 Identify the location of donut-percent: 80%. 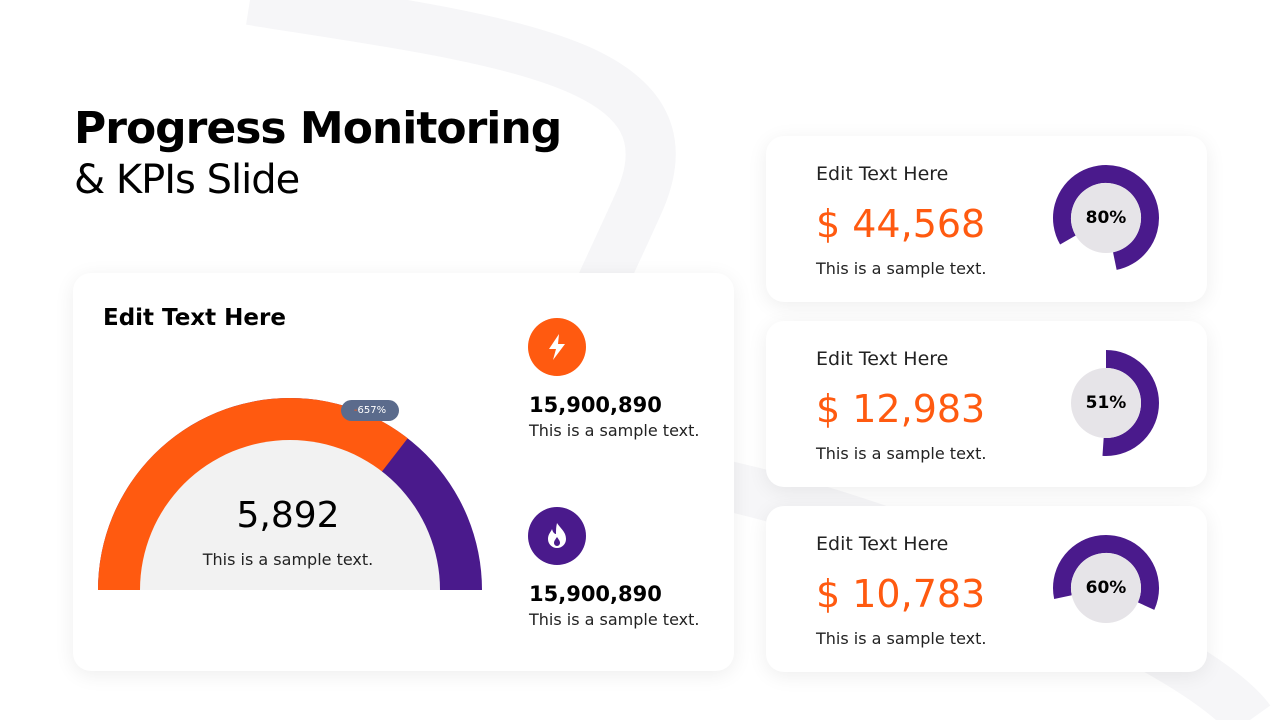
(1106, 218).